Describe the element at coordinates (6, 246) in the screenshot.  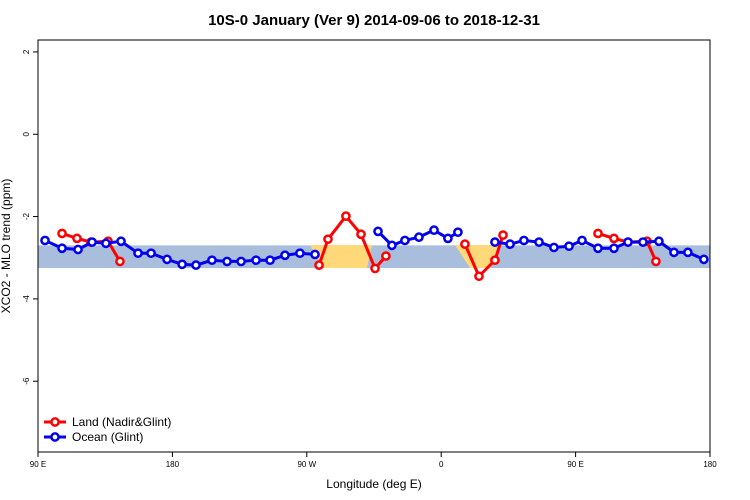
I see `y-axis-label: XCO2 - MLO trend (ppm)` at that location.